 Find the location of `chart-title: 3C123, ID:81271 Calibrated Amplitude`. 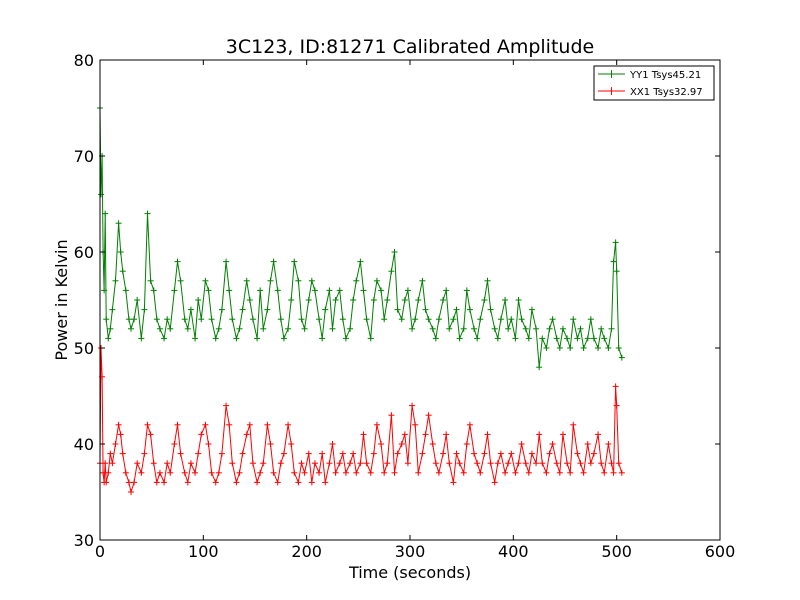

chart-title: 3C123, ID:81271 Calibrated Amplitude is located at coordinates (410, 47).